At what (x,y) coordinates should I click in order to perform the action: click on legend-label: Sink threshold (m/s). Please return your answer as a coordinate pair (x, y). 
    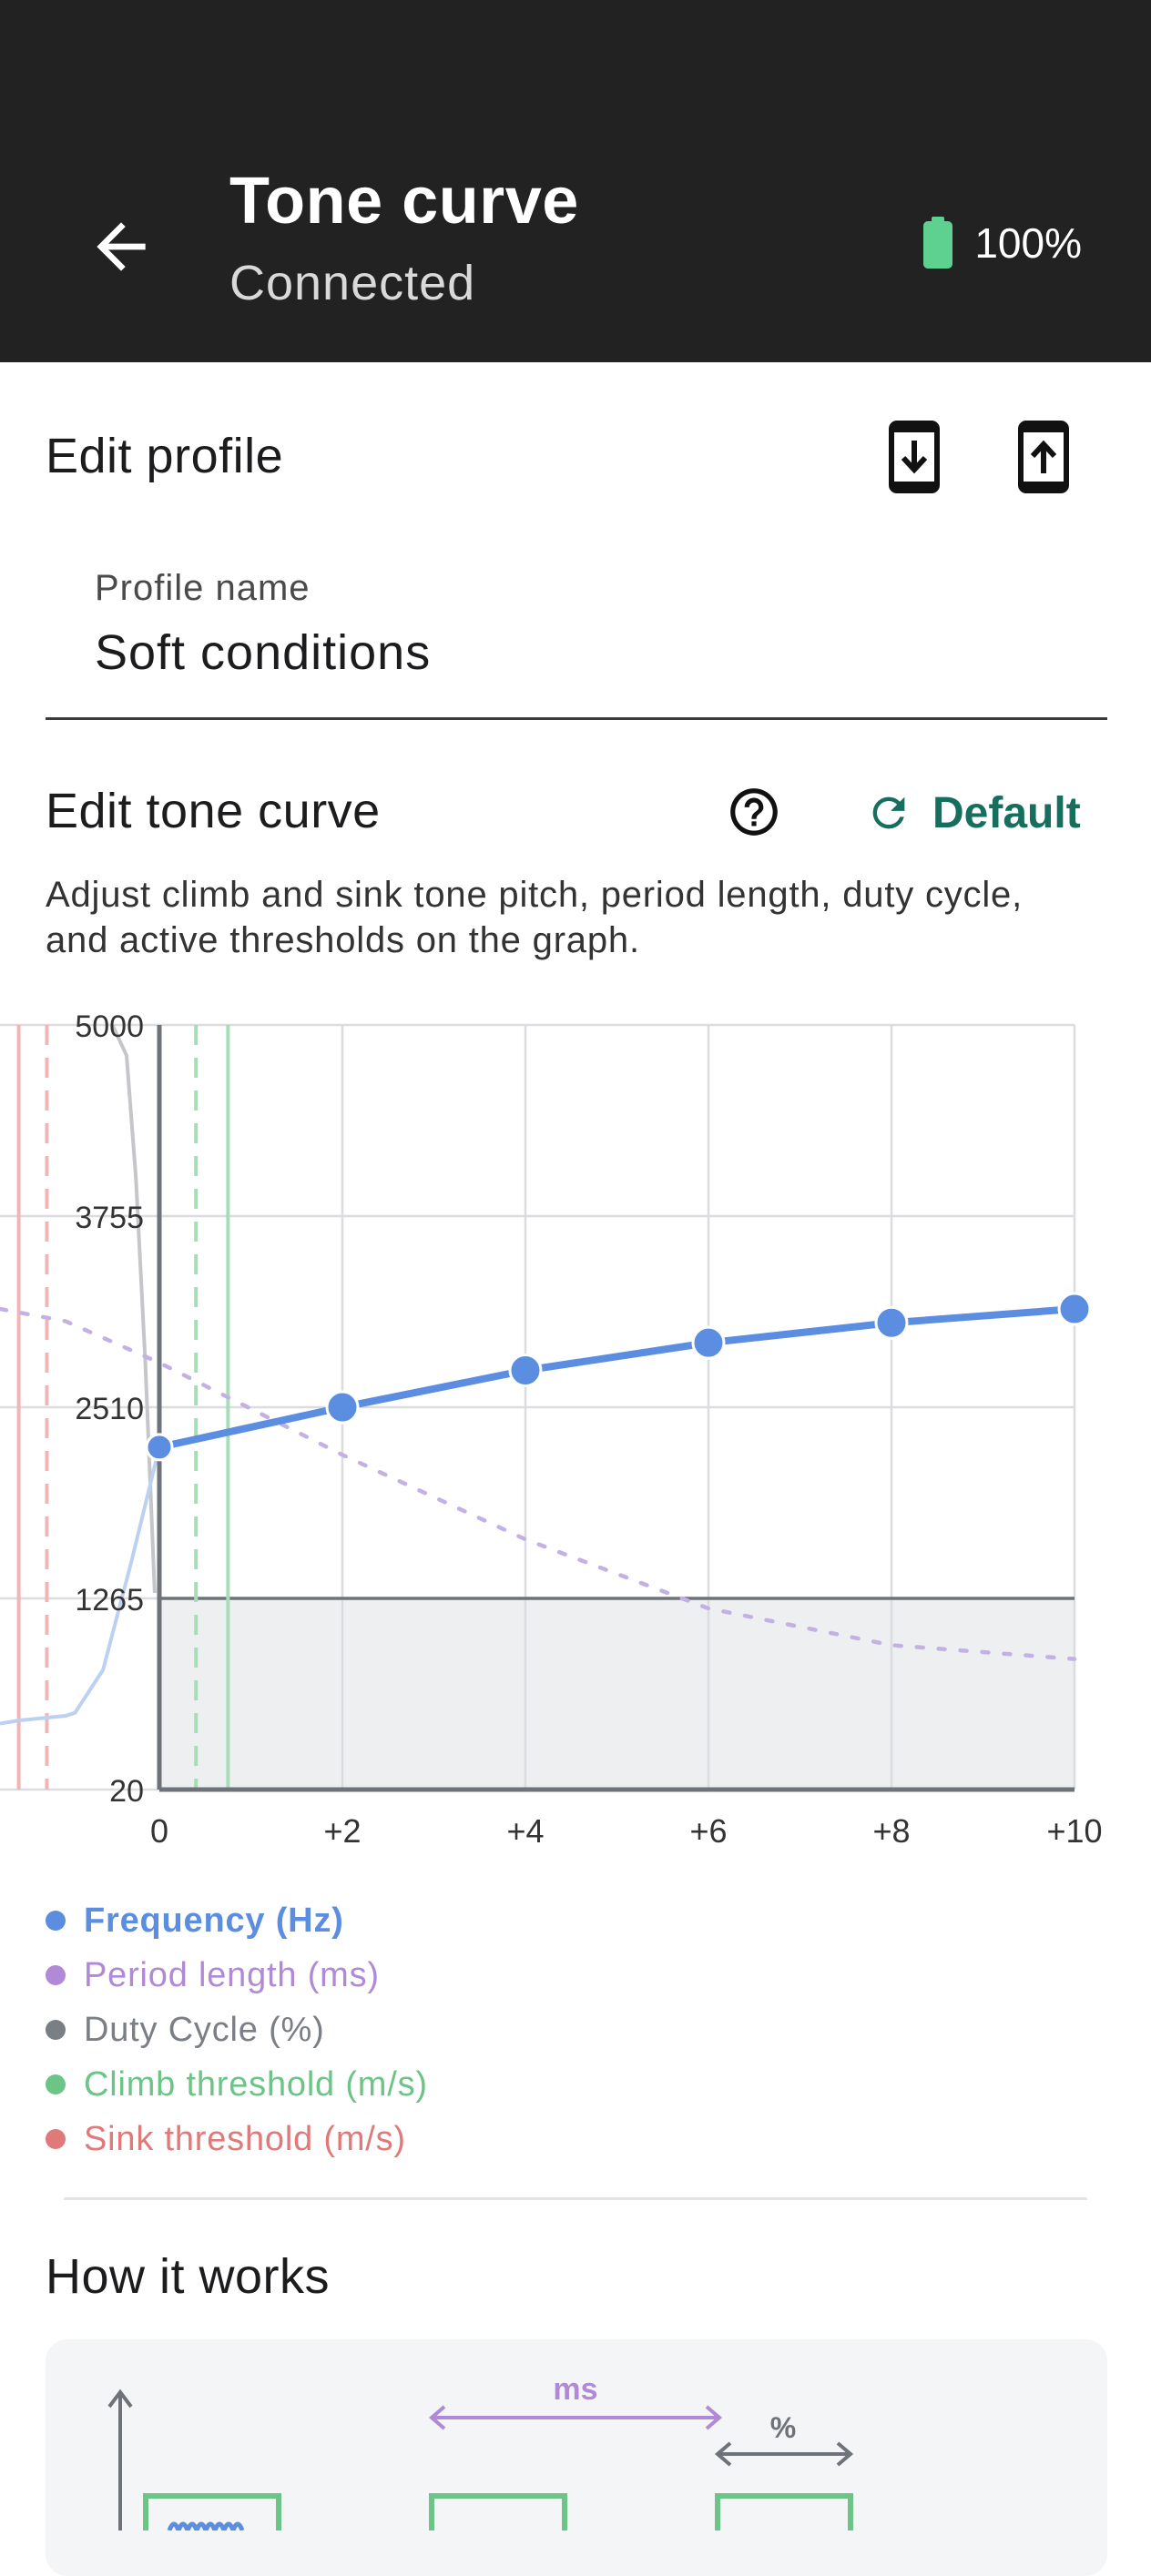
    Looking at the image, I should click on (245, 2138).